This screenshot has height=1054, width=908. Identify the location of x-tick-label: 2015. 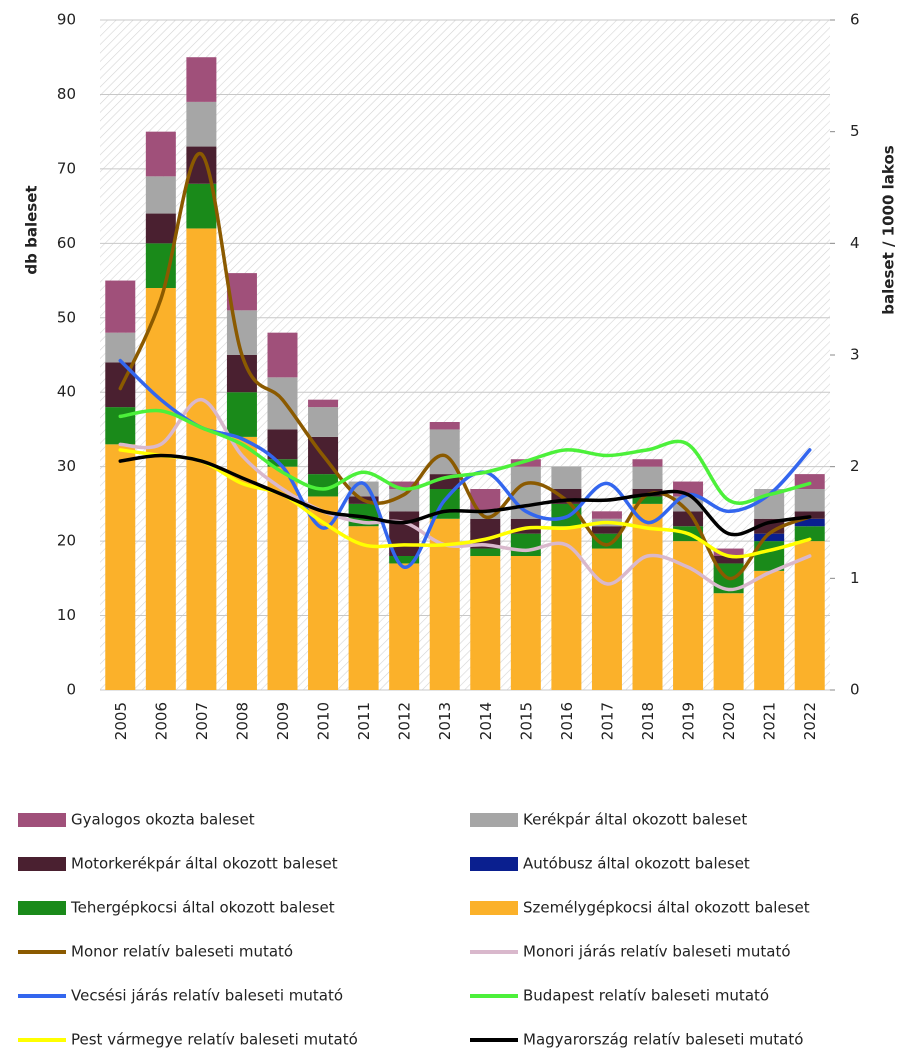
(526, 721).